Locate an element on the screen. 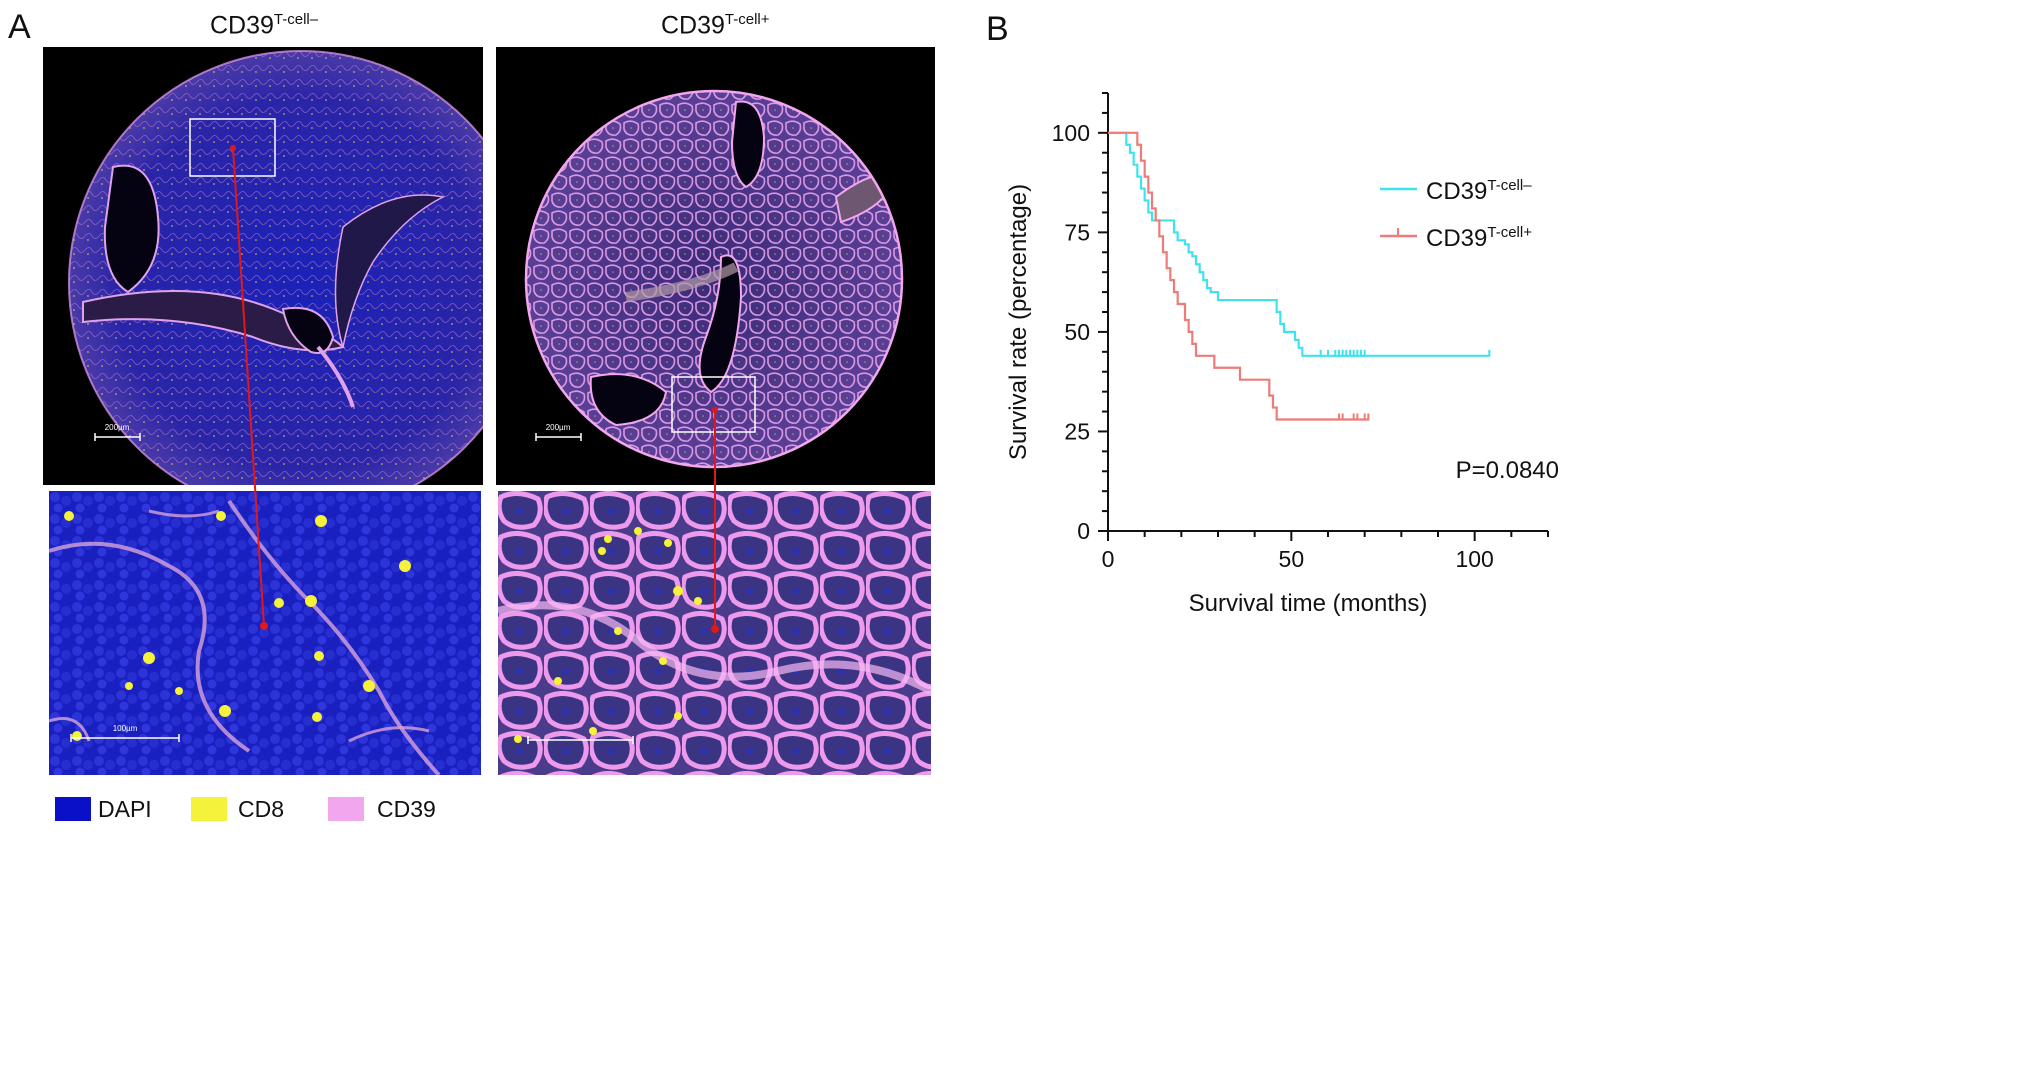  y-tick-label: 0 is located at coordinates (1083, 531).